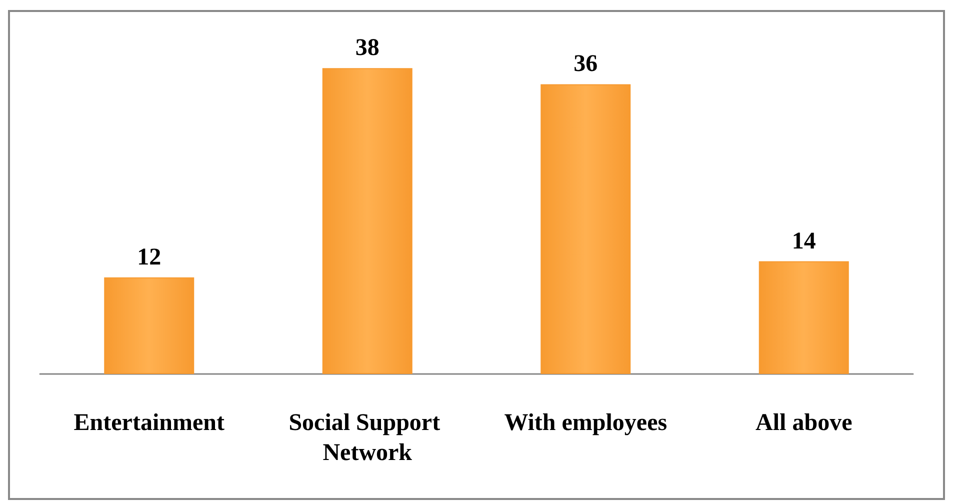  I want to click on data-label: 14, so click(804, 241).